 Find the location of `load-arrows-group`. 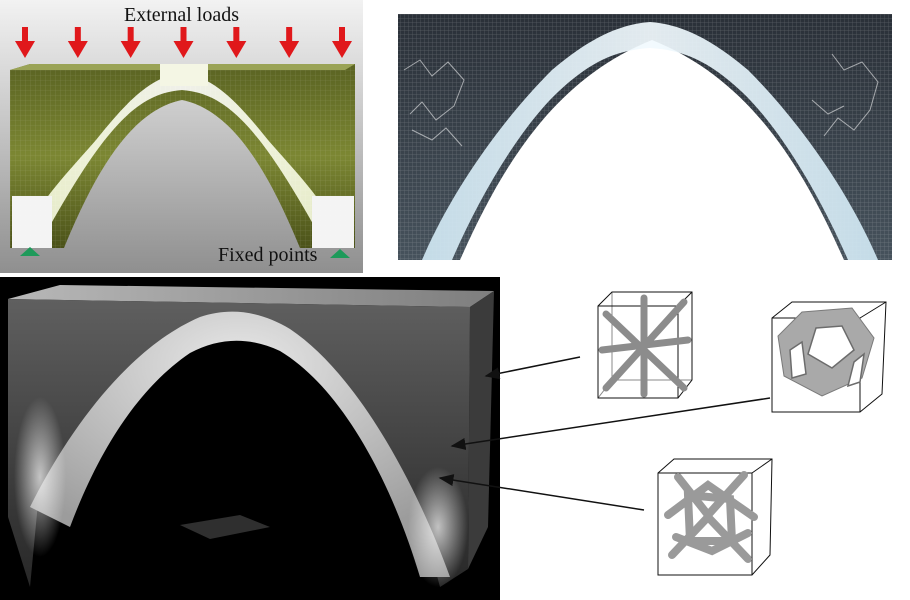

load-arrows-group is located at coordinates (183, 42).